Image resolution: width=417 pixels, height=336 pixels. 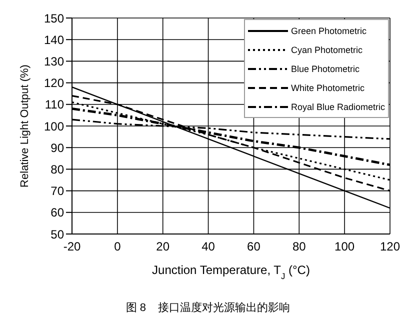 What do you see at coordinates (325, 69) in the screenshot?
I see `legend-label: Blue Photometric` at bounding box center [325, 69].